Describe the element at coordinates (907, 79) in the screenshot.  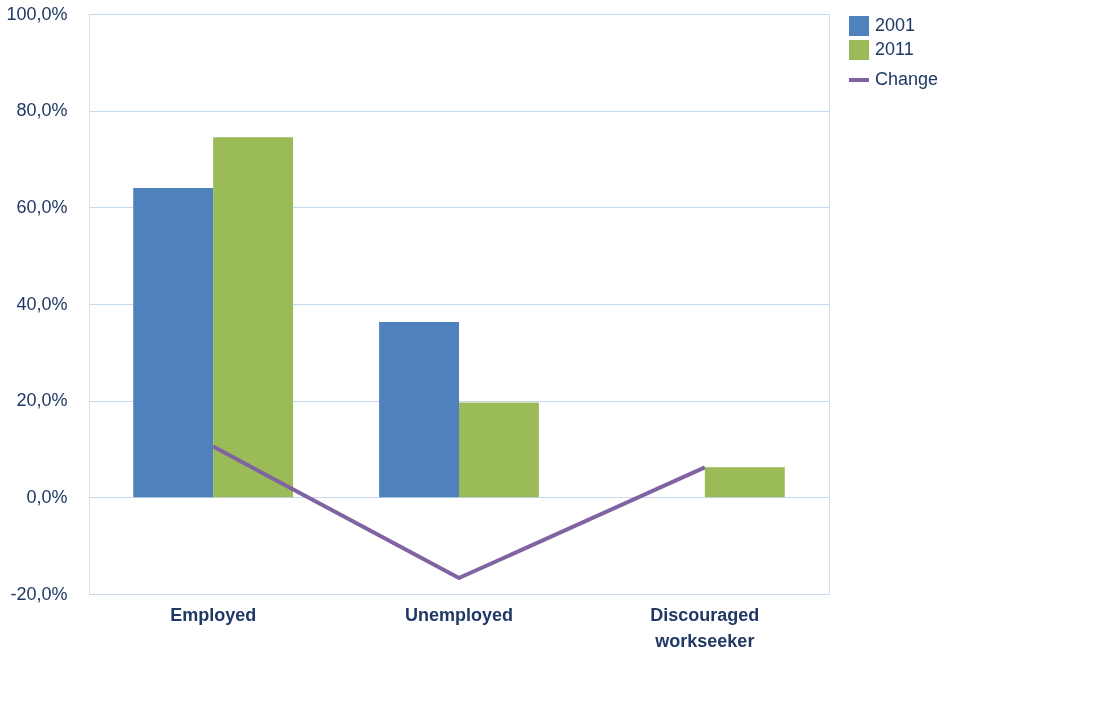
I see `legend-label: Change` at that location.